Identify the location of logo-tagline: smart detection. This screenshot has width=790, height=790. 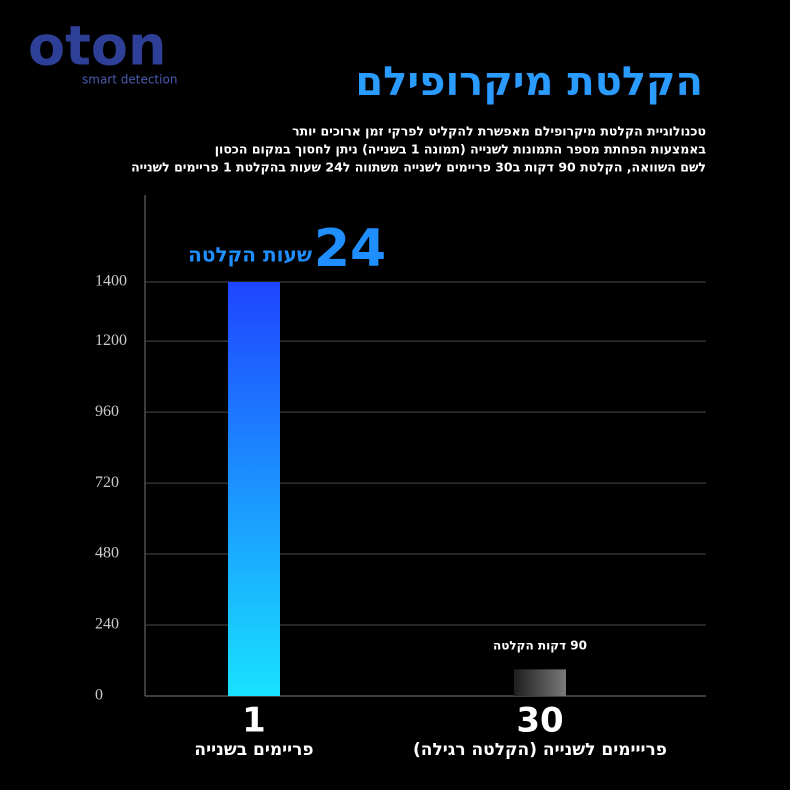
(129, 80).